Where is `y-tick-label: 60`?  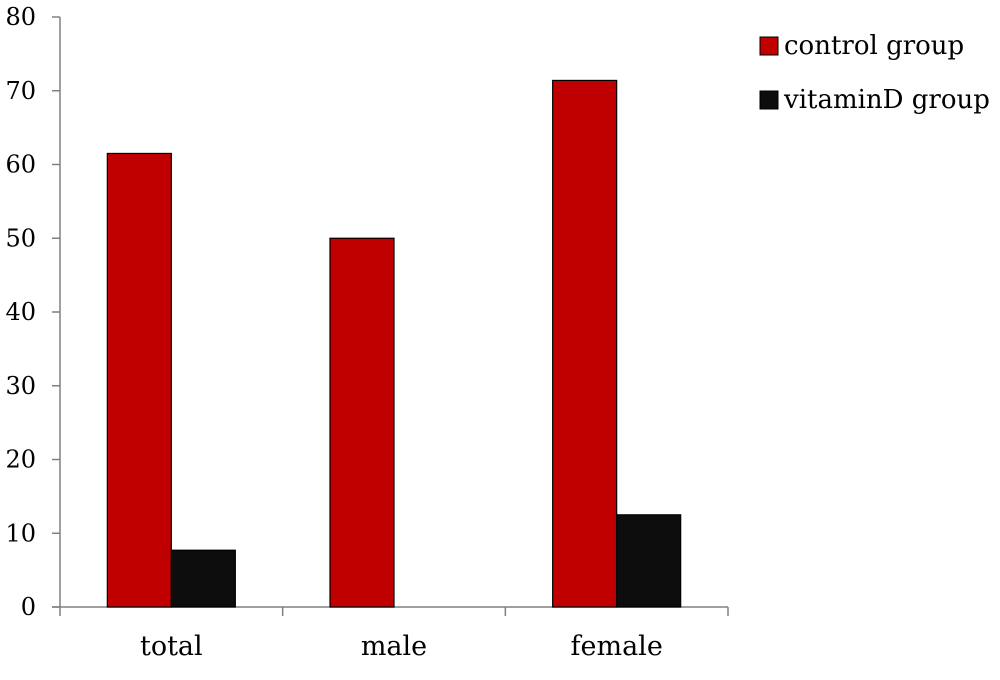
y-tick-label: 60 is located at coordinates (20, 165).